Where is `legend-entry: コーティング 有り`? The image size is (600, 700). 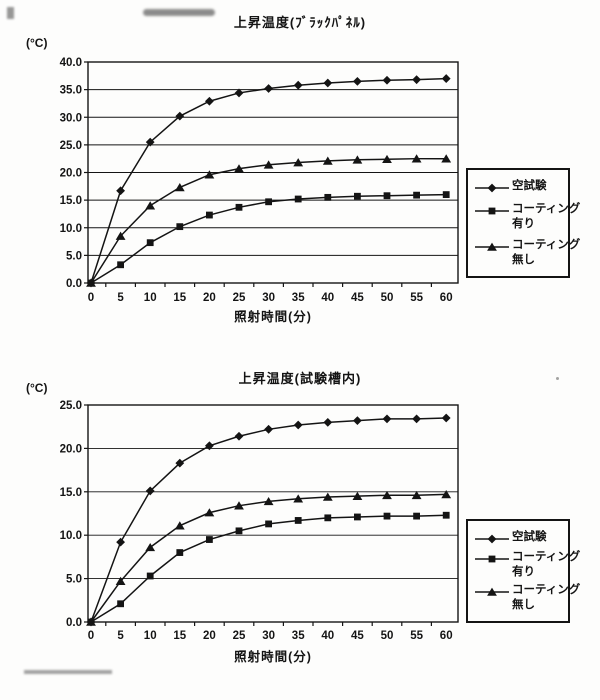 legend-entry: コーティング 有り is located at coordinates (527, 564).